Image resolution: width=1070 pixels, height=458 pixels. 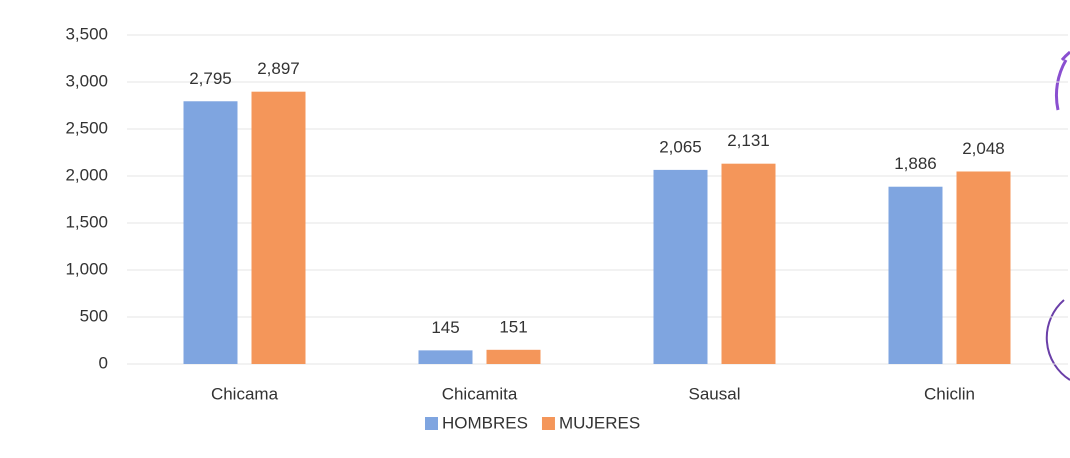 I want to click on x-tick-label: Sausal, so click(x=715, y=393).